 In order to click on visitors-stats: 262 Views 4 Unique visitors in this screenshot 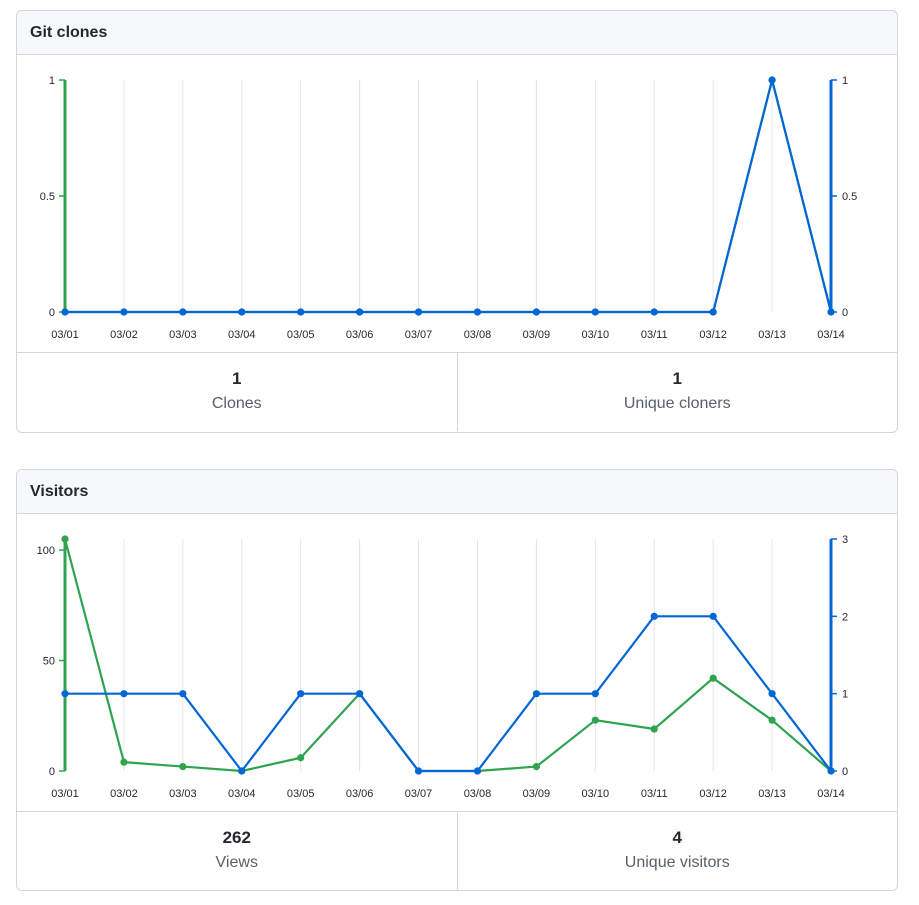, I will do `click(457, 851)`.